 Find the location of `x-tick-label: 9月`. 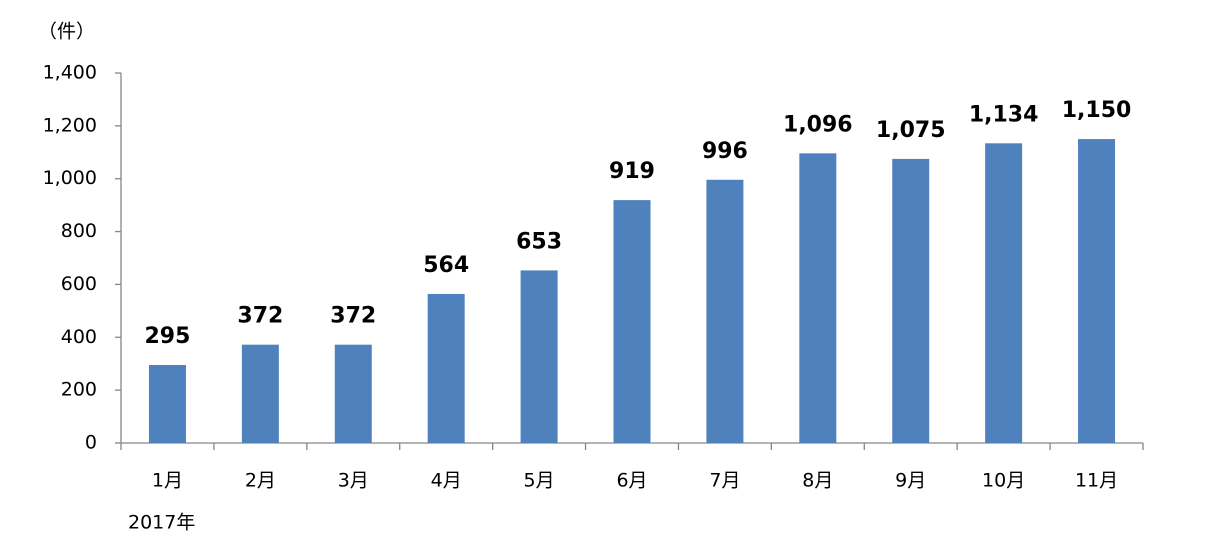

x-tick-label: 9月 is located at coordinates (910, 481).